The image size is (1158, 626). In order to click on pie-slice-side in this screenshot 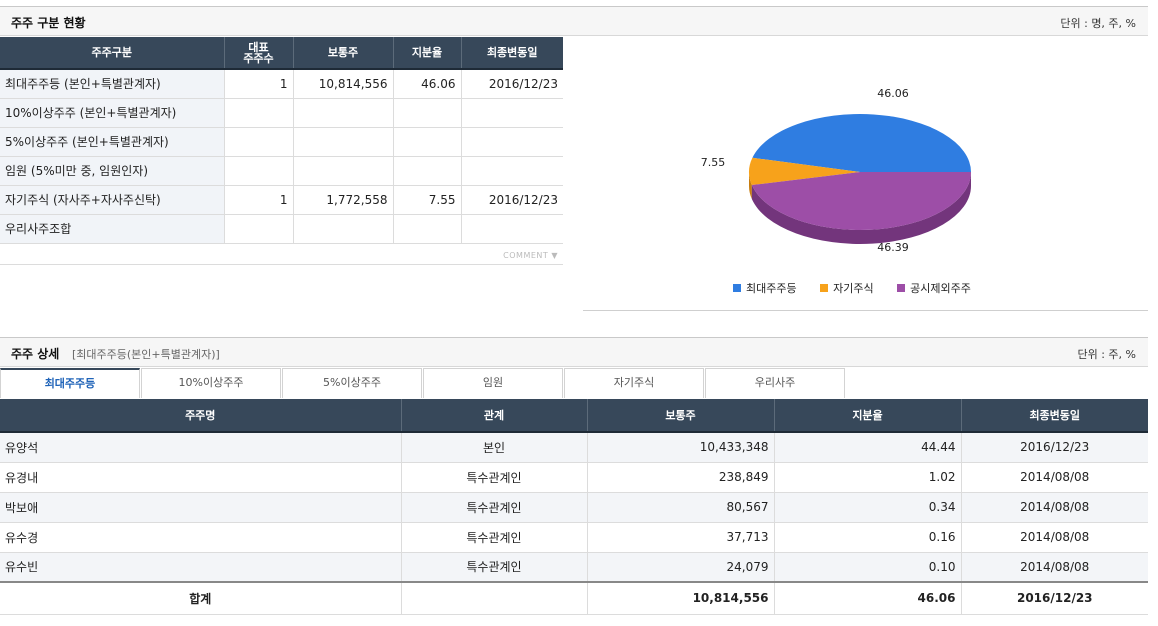, I will do `click(750, 186)`.